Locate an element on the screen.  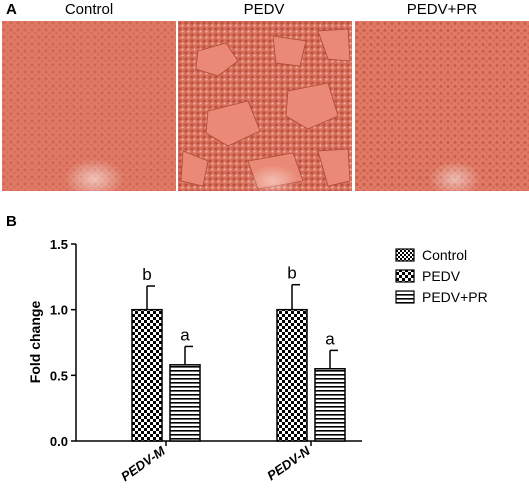
x-tick-label: PEDV-M is located at coordinates (143, 463).